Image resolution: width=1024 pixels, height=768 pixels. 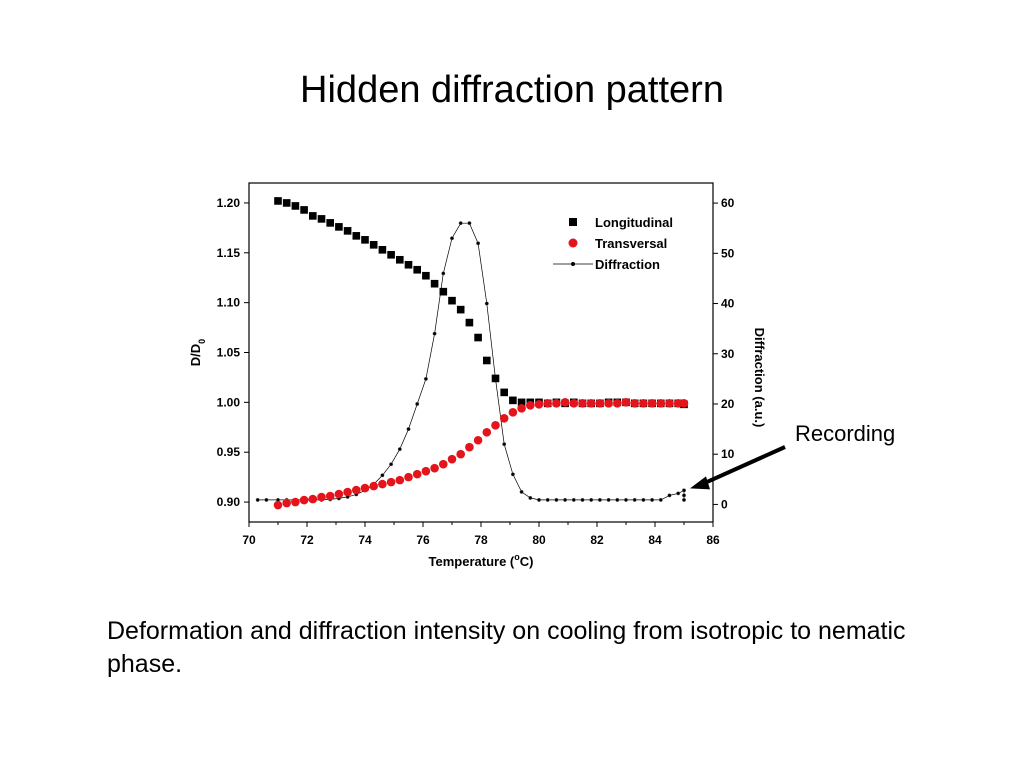 I want to click on x-tick-label: 78, so click(x=481, y=540).